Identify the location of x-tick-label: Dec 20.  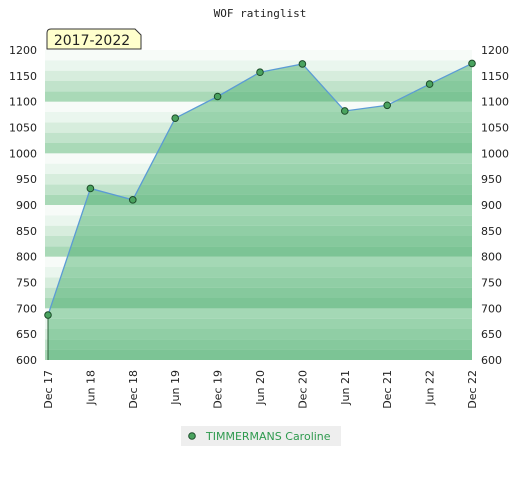
(302, 389).